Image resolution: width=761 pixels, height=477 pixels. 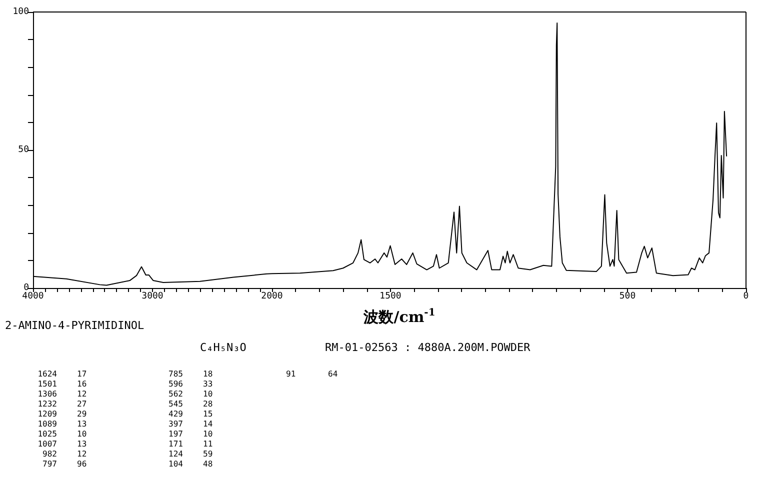 What do you see at coordinates (26, 288) in the screenshot?
I see `y-tick-label: 0` at bounding box center [26, 288].